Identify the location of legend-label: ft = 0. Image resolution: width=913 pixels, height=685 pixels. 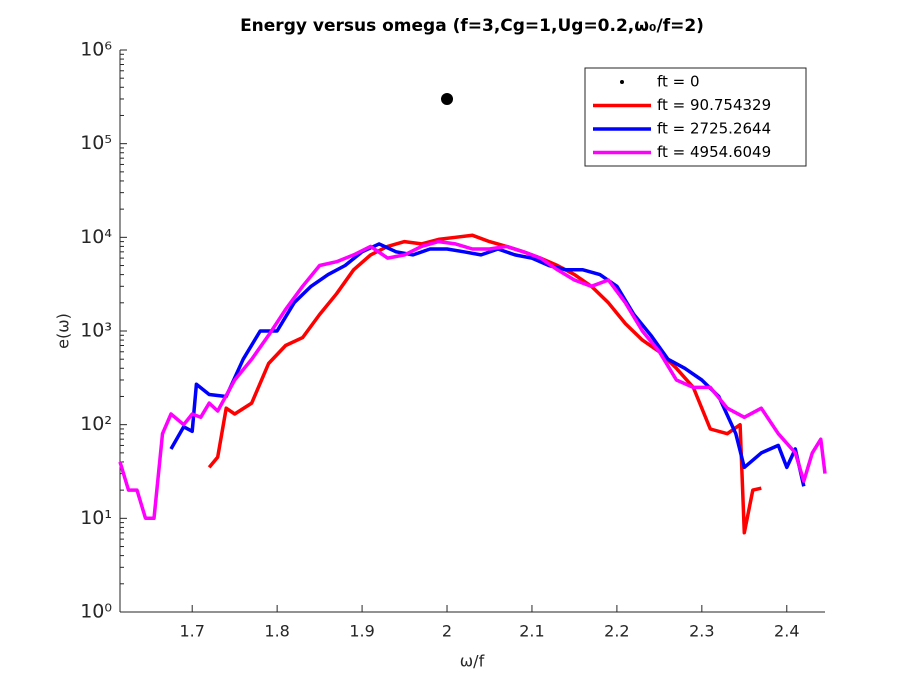
(678, 82).